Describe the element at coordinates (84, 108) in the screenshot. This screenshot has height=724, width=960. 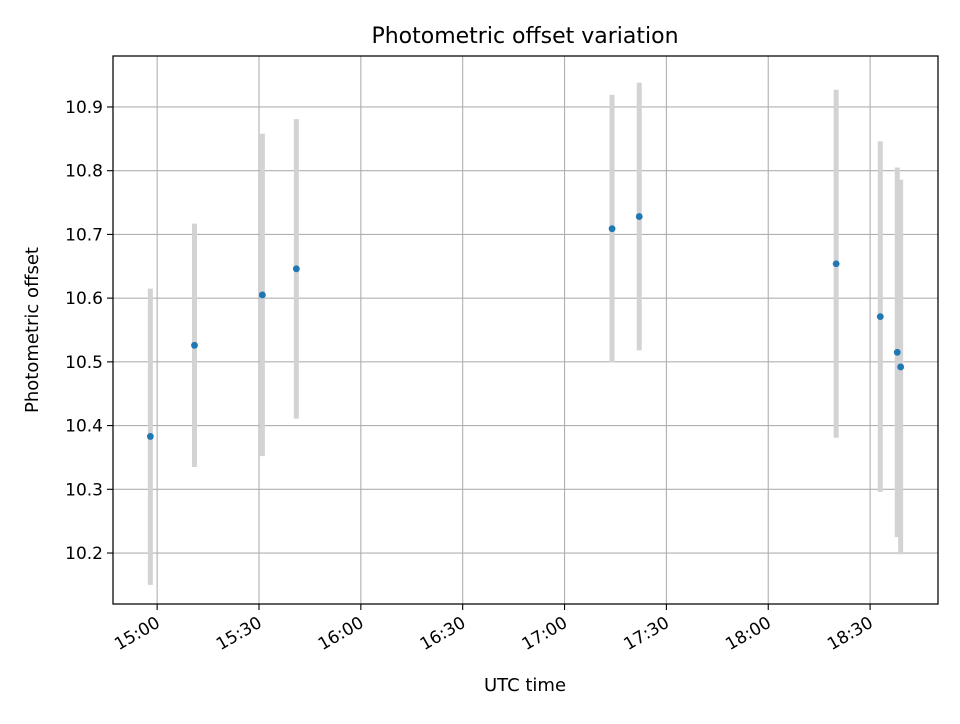
I see `y-tick-label: 10.9` at that location.